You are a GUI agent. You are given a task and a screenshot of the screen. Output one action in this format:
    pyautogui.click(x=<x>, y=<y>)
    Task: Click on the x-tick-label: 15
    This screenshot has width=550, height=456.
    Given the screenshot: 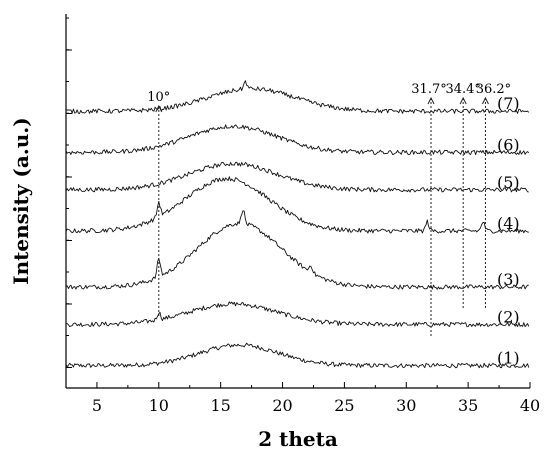 What is the action you would take?
    pyautogui.click(x=220, y=405)
    